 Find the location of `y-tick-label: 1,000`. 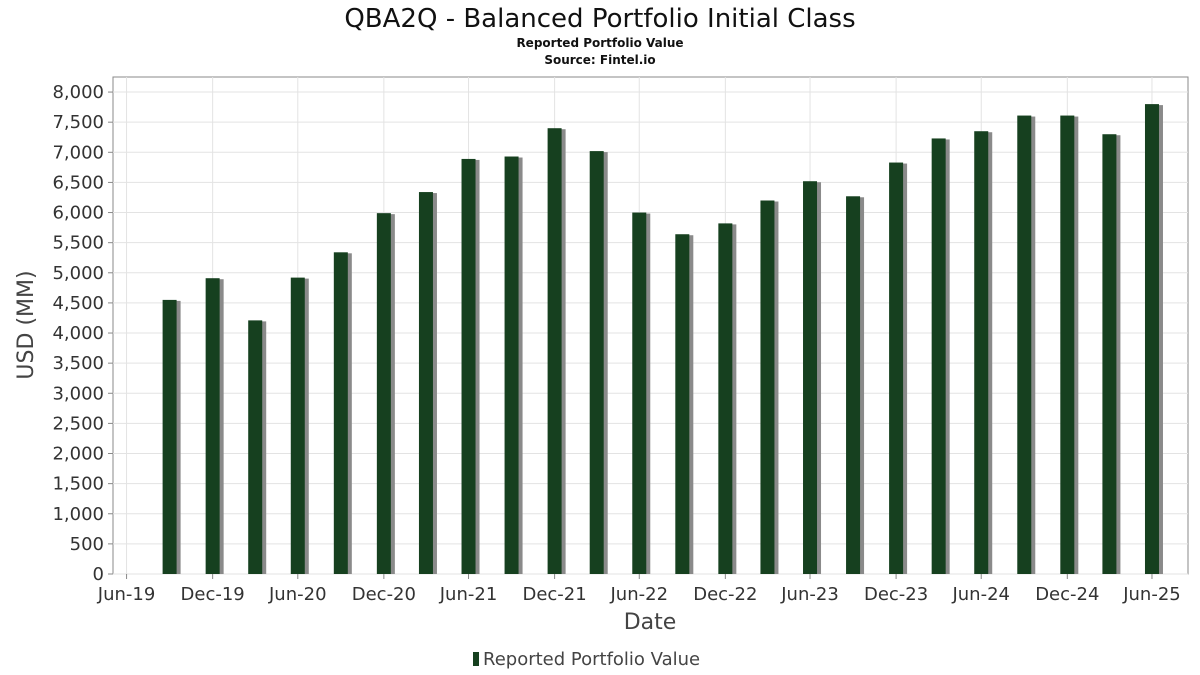

y-tick-label: 1,000 is located at coordinates (78, 514).